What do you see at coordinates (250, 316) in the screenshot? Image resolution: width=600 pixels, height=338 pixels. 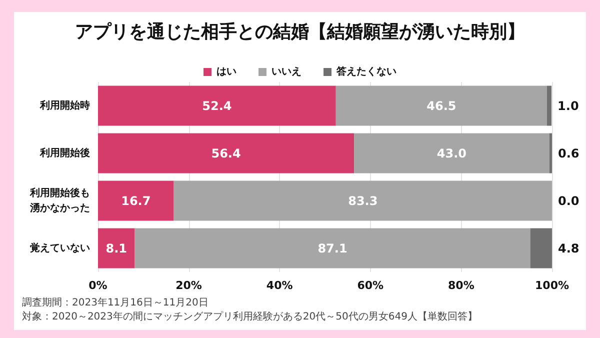 I see `text: 対象：2020～2023年の間にマッチングアプリ利用経験がある20代～50代の男女649人【単数回答】` at bounding box center [250, 316].